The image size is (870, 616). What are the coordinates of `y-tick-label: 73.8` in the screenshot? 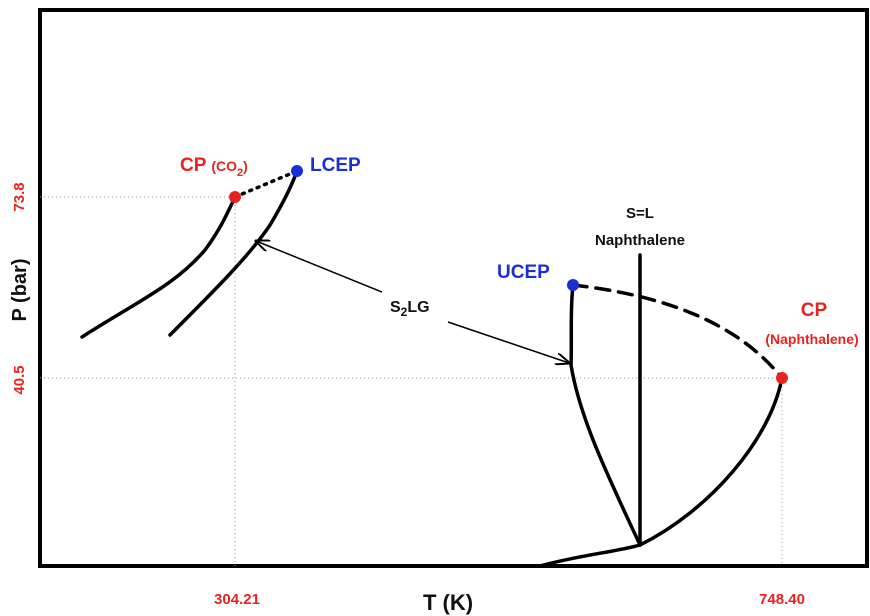 It's located at (19, 196).